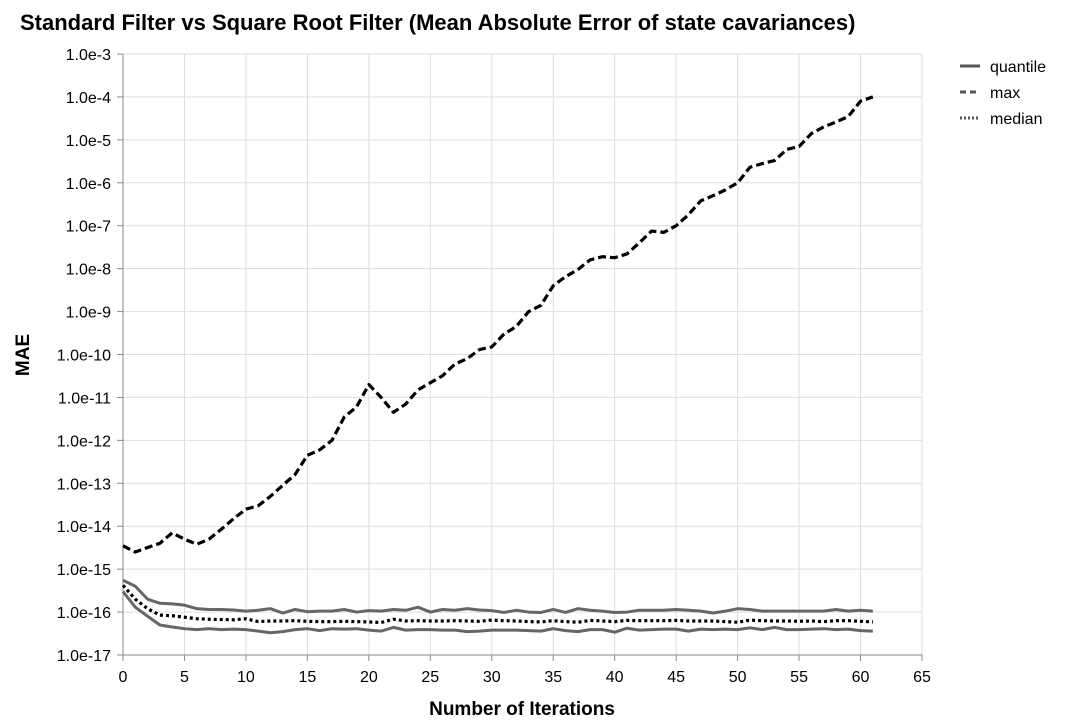 The image size is (1072, 728). Describe the element at coordinates (369, 677) in the screenshot. I see `x-tick-label: 20` at that location.